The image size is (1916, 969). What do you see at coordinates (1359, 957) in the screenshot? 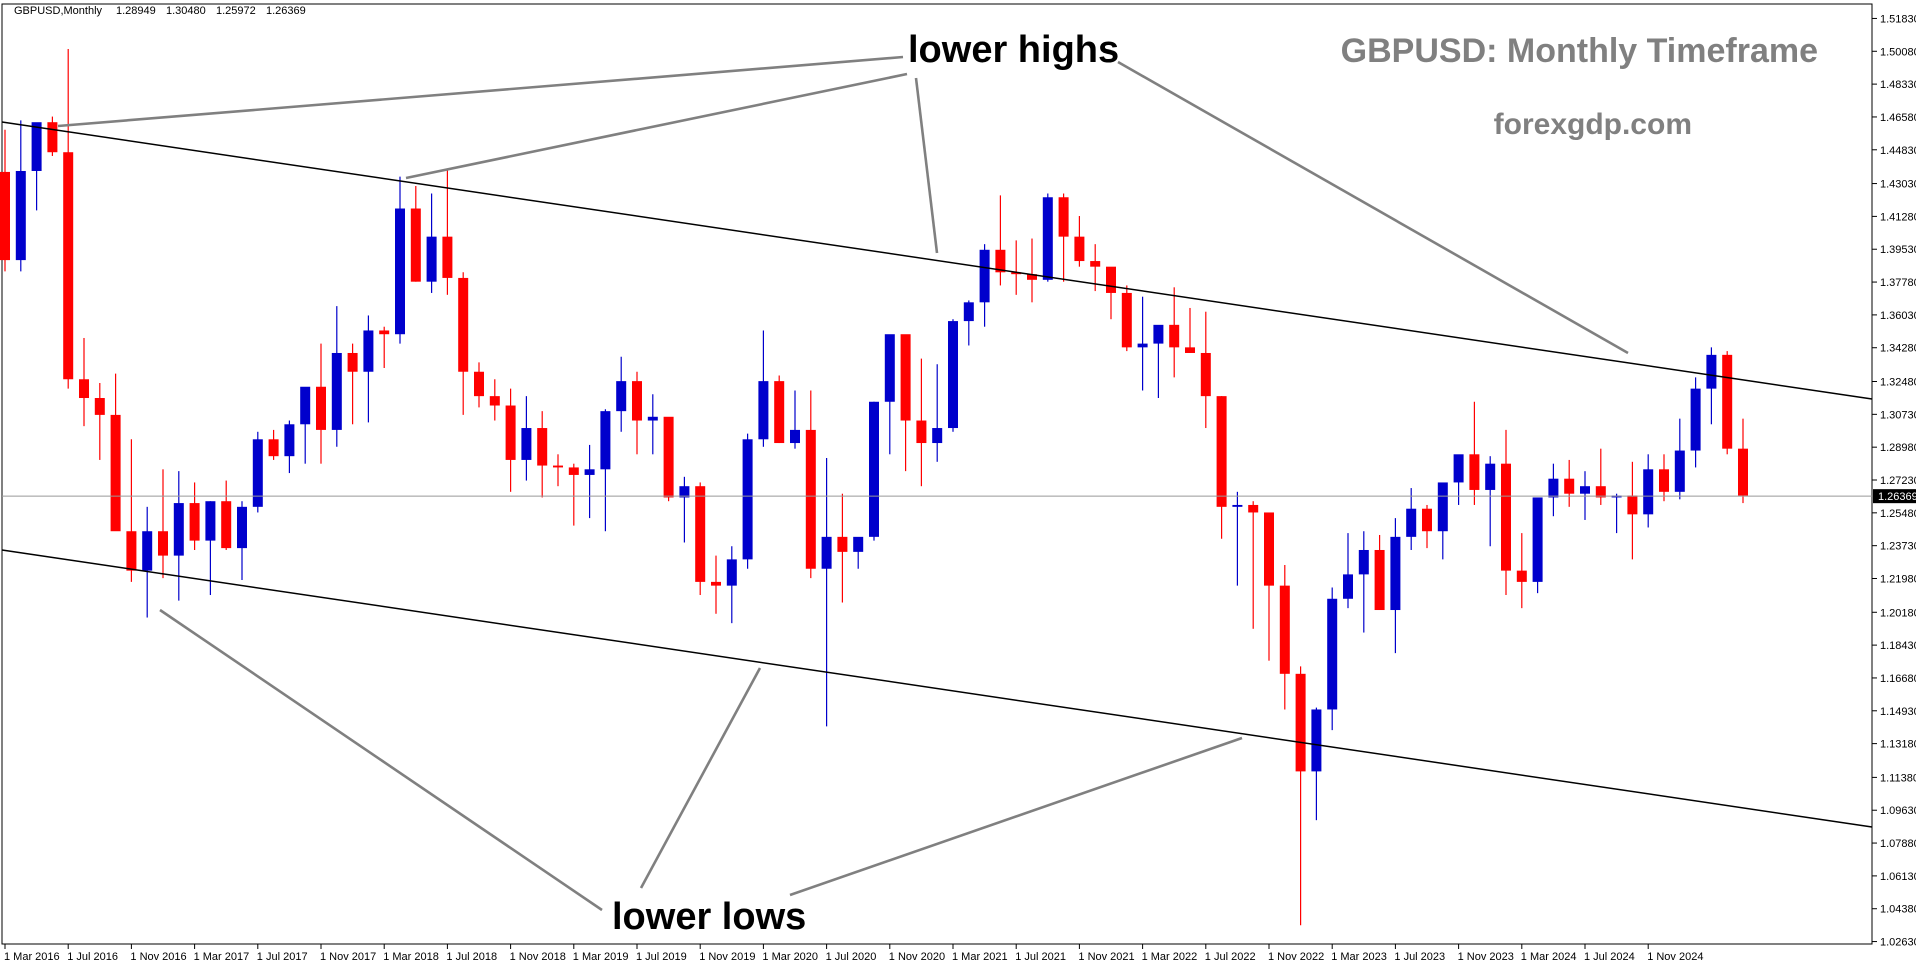
I see `x-tick-label: 1 Mar 2023` at bounding box center [1359, 957].